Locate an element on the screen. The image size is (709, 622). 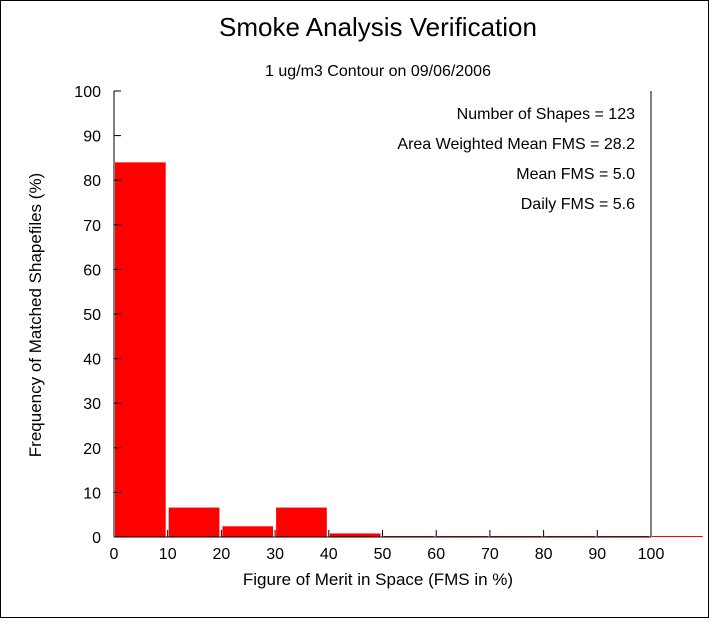
x-tick-label: 60 is located at coordinates (436, 554).